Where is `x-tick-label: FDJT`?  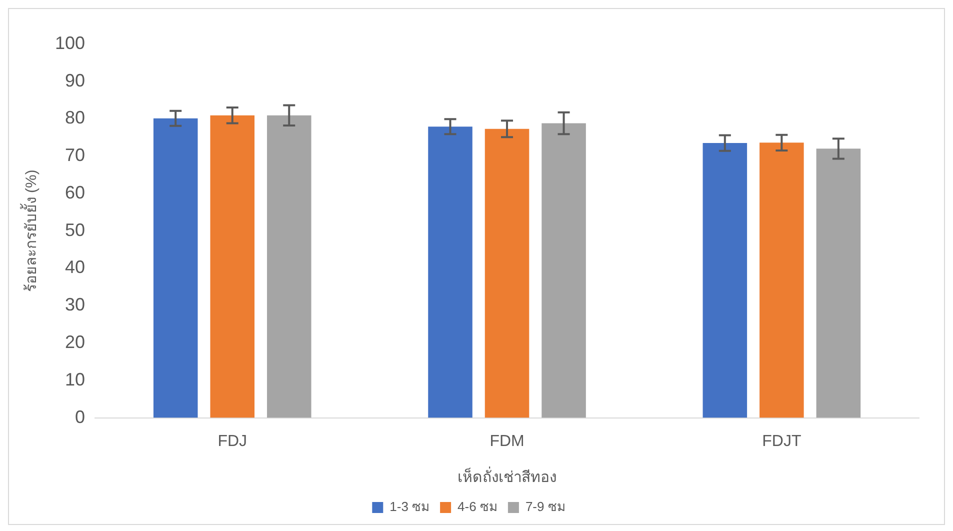
x-tick-label: FDJT is located at coordinates (782, 441).